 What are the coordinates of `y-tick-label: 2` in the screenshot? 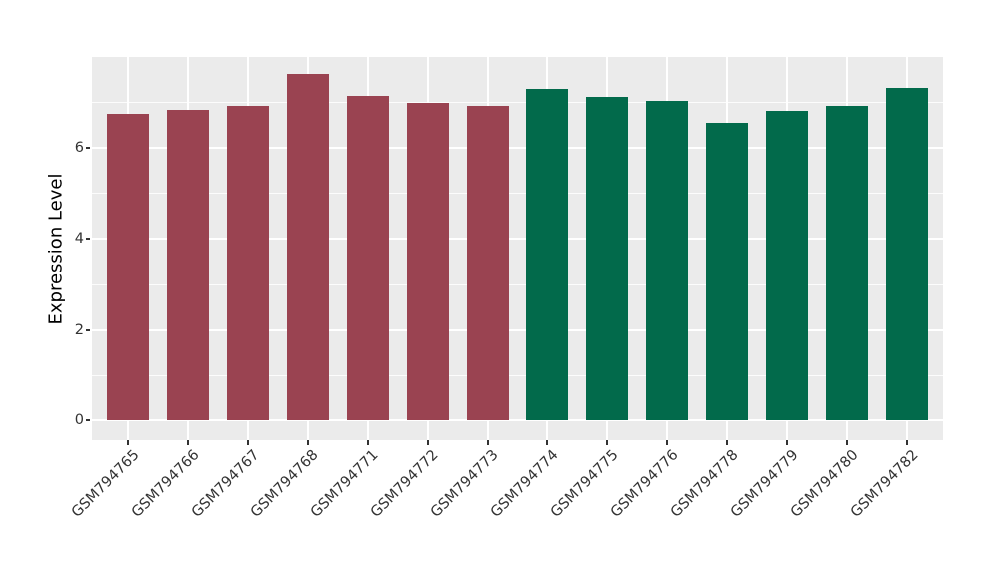 It's located at (79, 329).